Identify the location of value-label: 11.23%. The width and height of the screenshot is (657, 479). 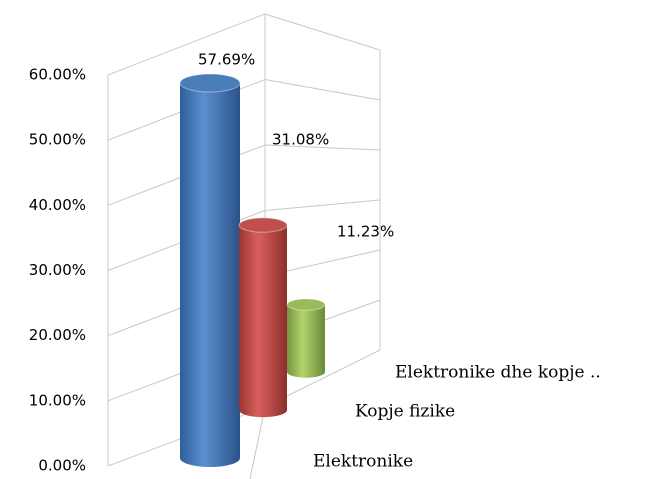
(365, 232).